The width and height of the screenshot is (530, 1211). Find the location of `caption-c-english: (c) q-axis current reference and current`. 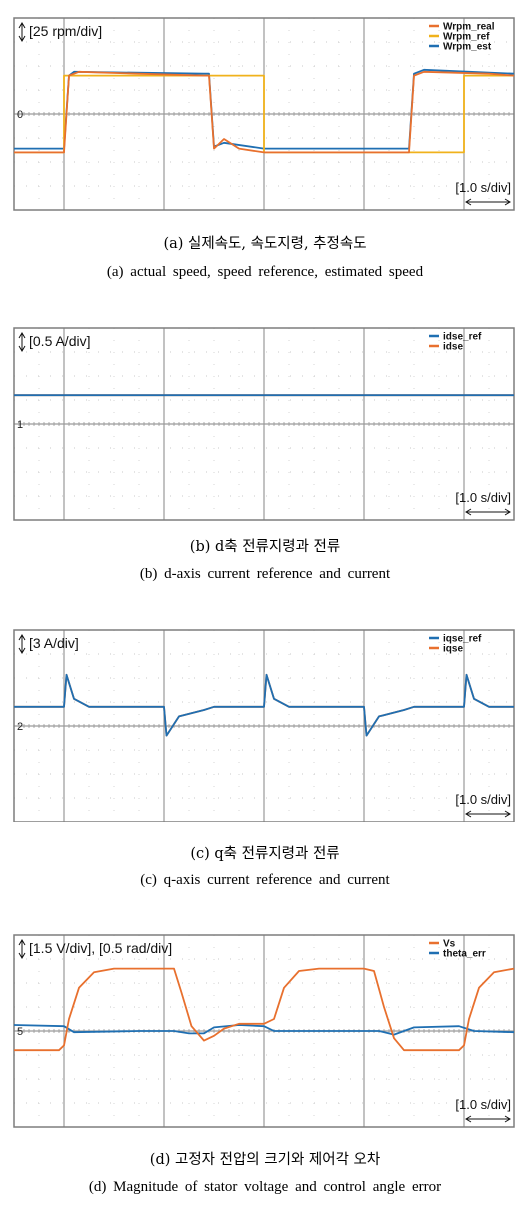

caption-c-english: (c) q-axis current reference and current is located at coordinates (265, 880).